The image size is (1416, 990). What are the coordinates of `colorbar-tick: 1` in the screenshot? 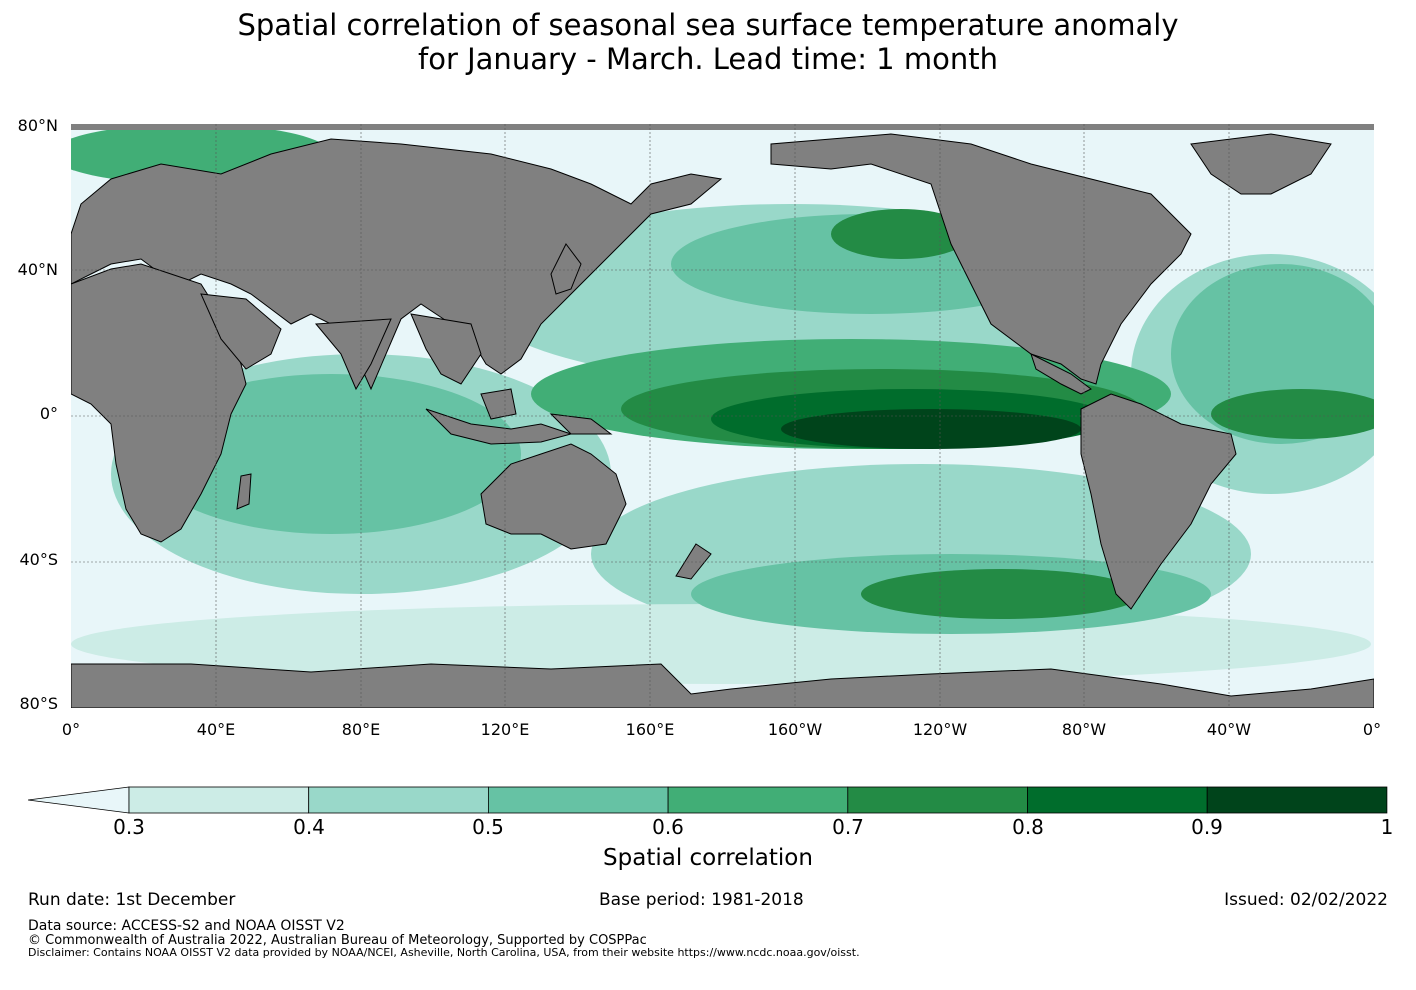 It's located at (1387, 827).